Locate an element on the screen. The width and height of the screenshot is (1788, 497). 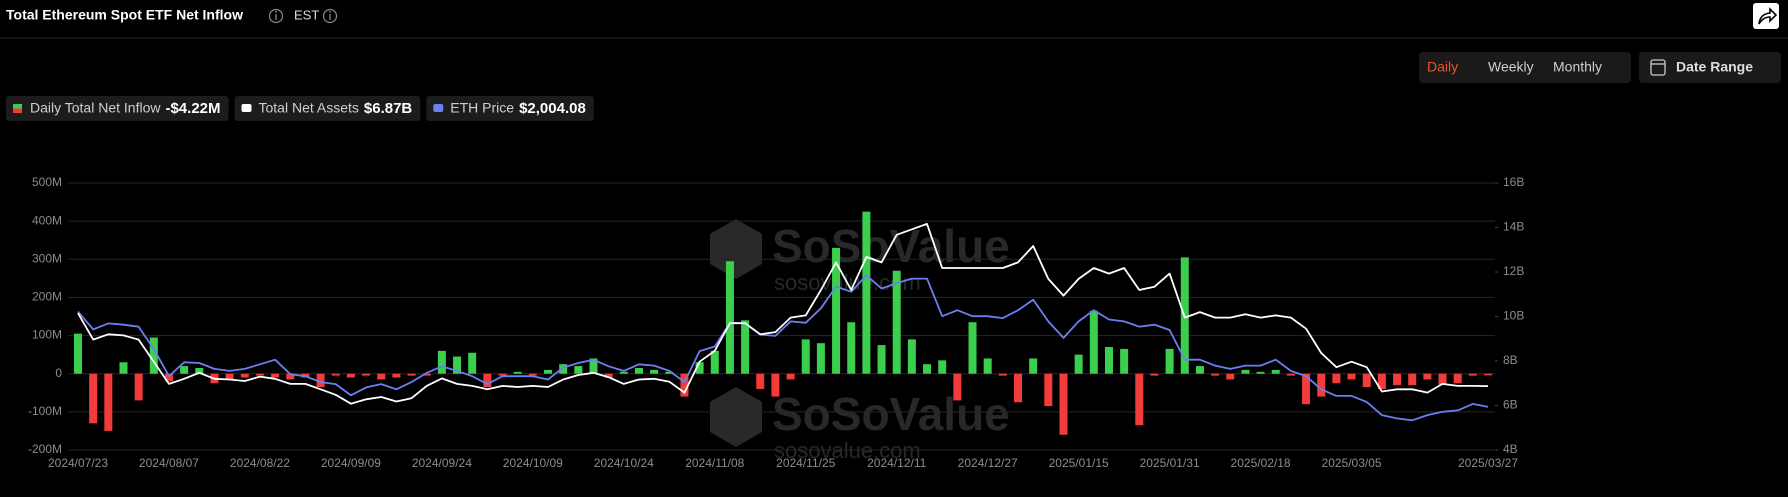
x-tick-label: 2024/11/08 is located at coordinates (714, 463).